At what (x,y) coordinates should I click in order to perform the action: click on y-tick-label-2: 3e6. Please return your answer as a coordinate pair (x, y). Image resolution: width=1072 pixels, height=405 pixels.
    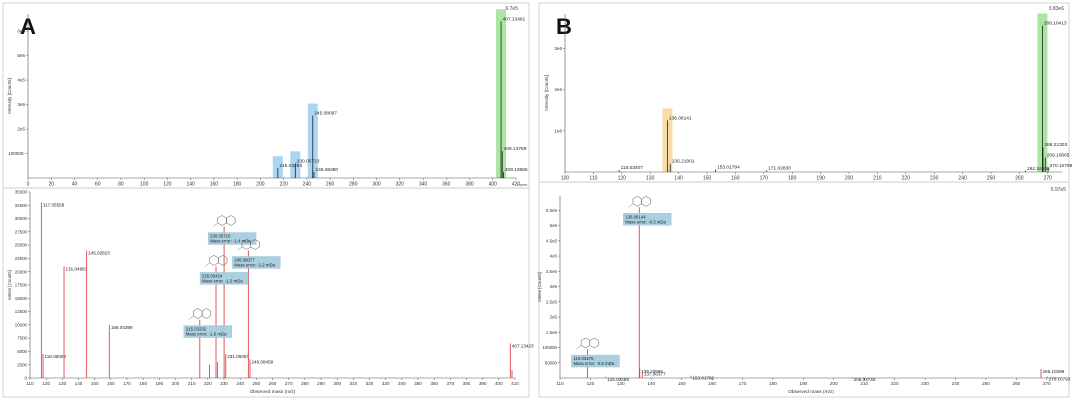
    Looking at the image, I should click on (558, 48).